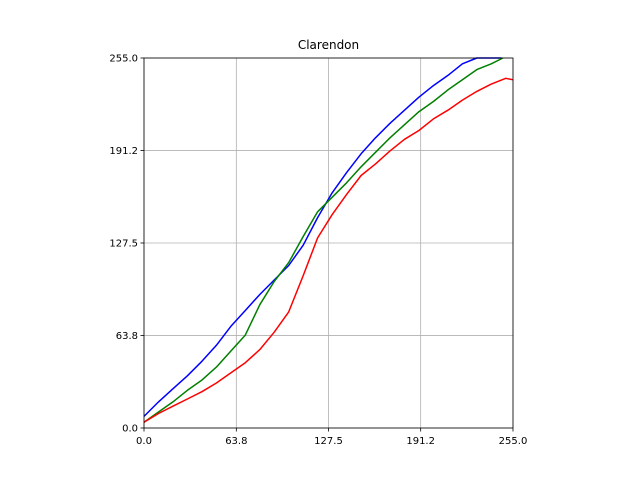  I want to click on x-tick-label: 0.0, so click(144, 441).